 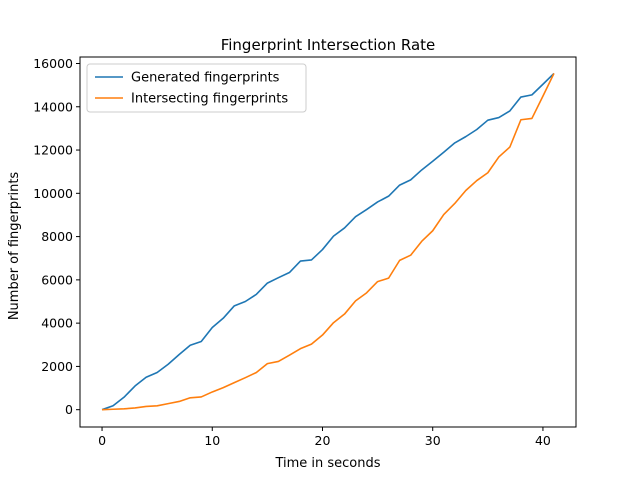 What do you see at coordinates (205, 78) in the screenshot?
I see `legend-label-1: Generated fingerprints` at bounding box center [205, 78].